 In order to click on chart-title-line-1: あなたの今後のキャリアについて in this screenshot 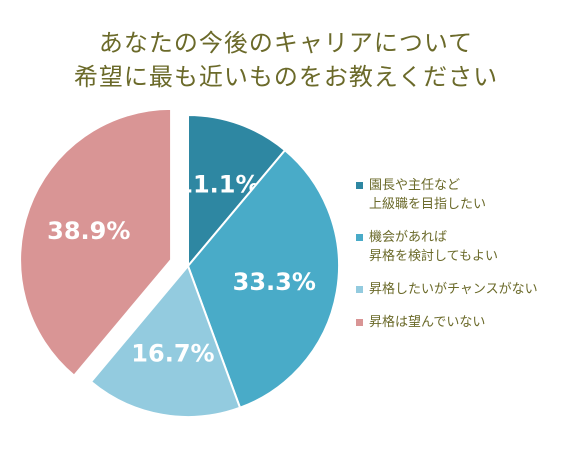, I will do `click(286, 43)`.